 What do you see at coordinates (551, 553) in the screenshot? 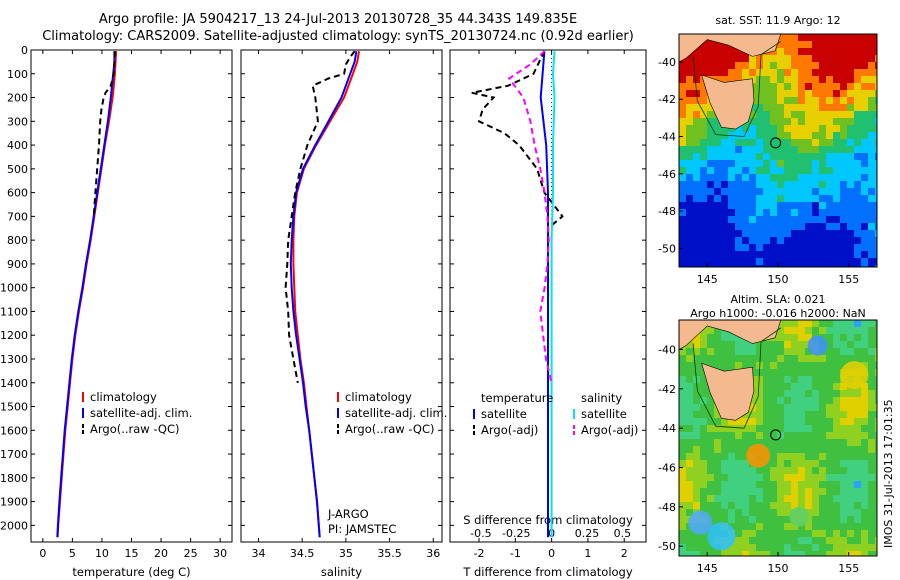
I see `diff-xtick-label: 0` at bounding box center [551, 553].